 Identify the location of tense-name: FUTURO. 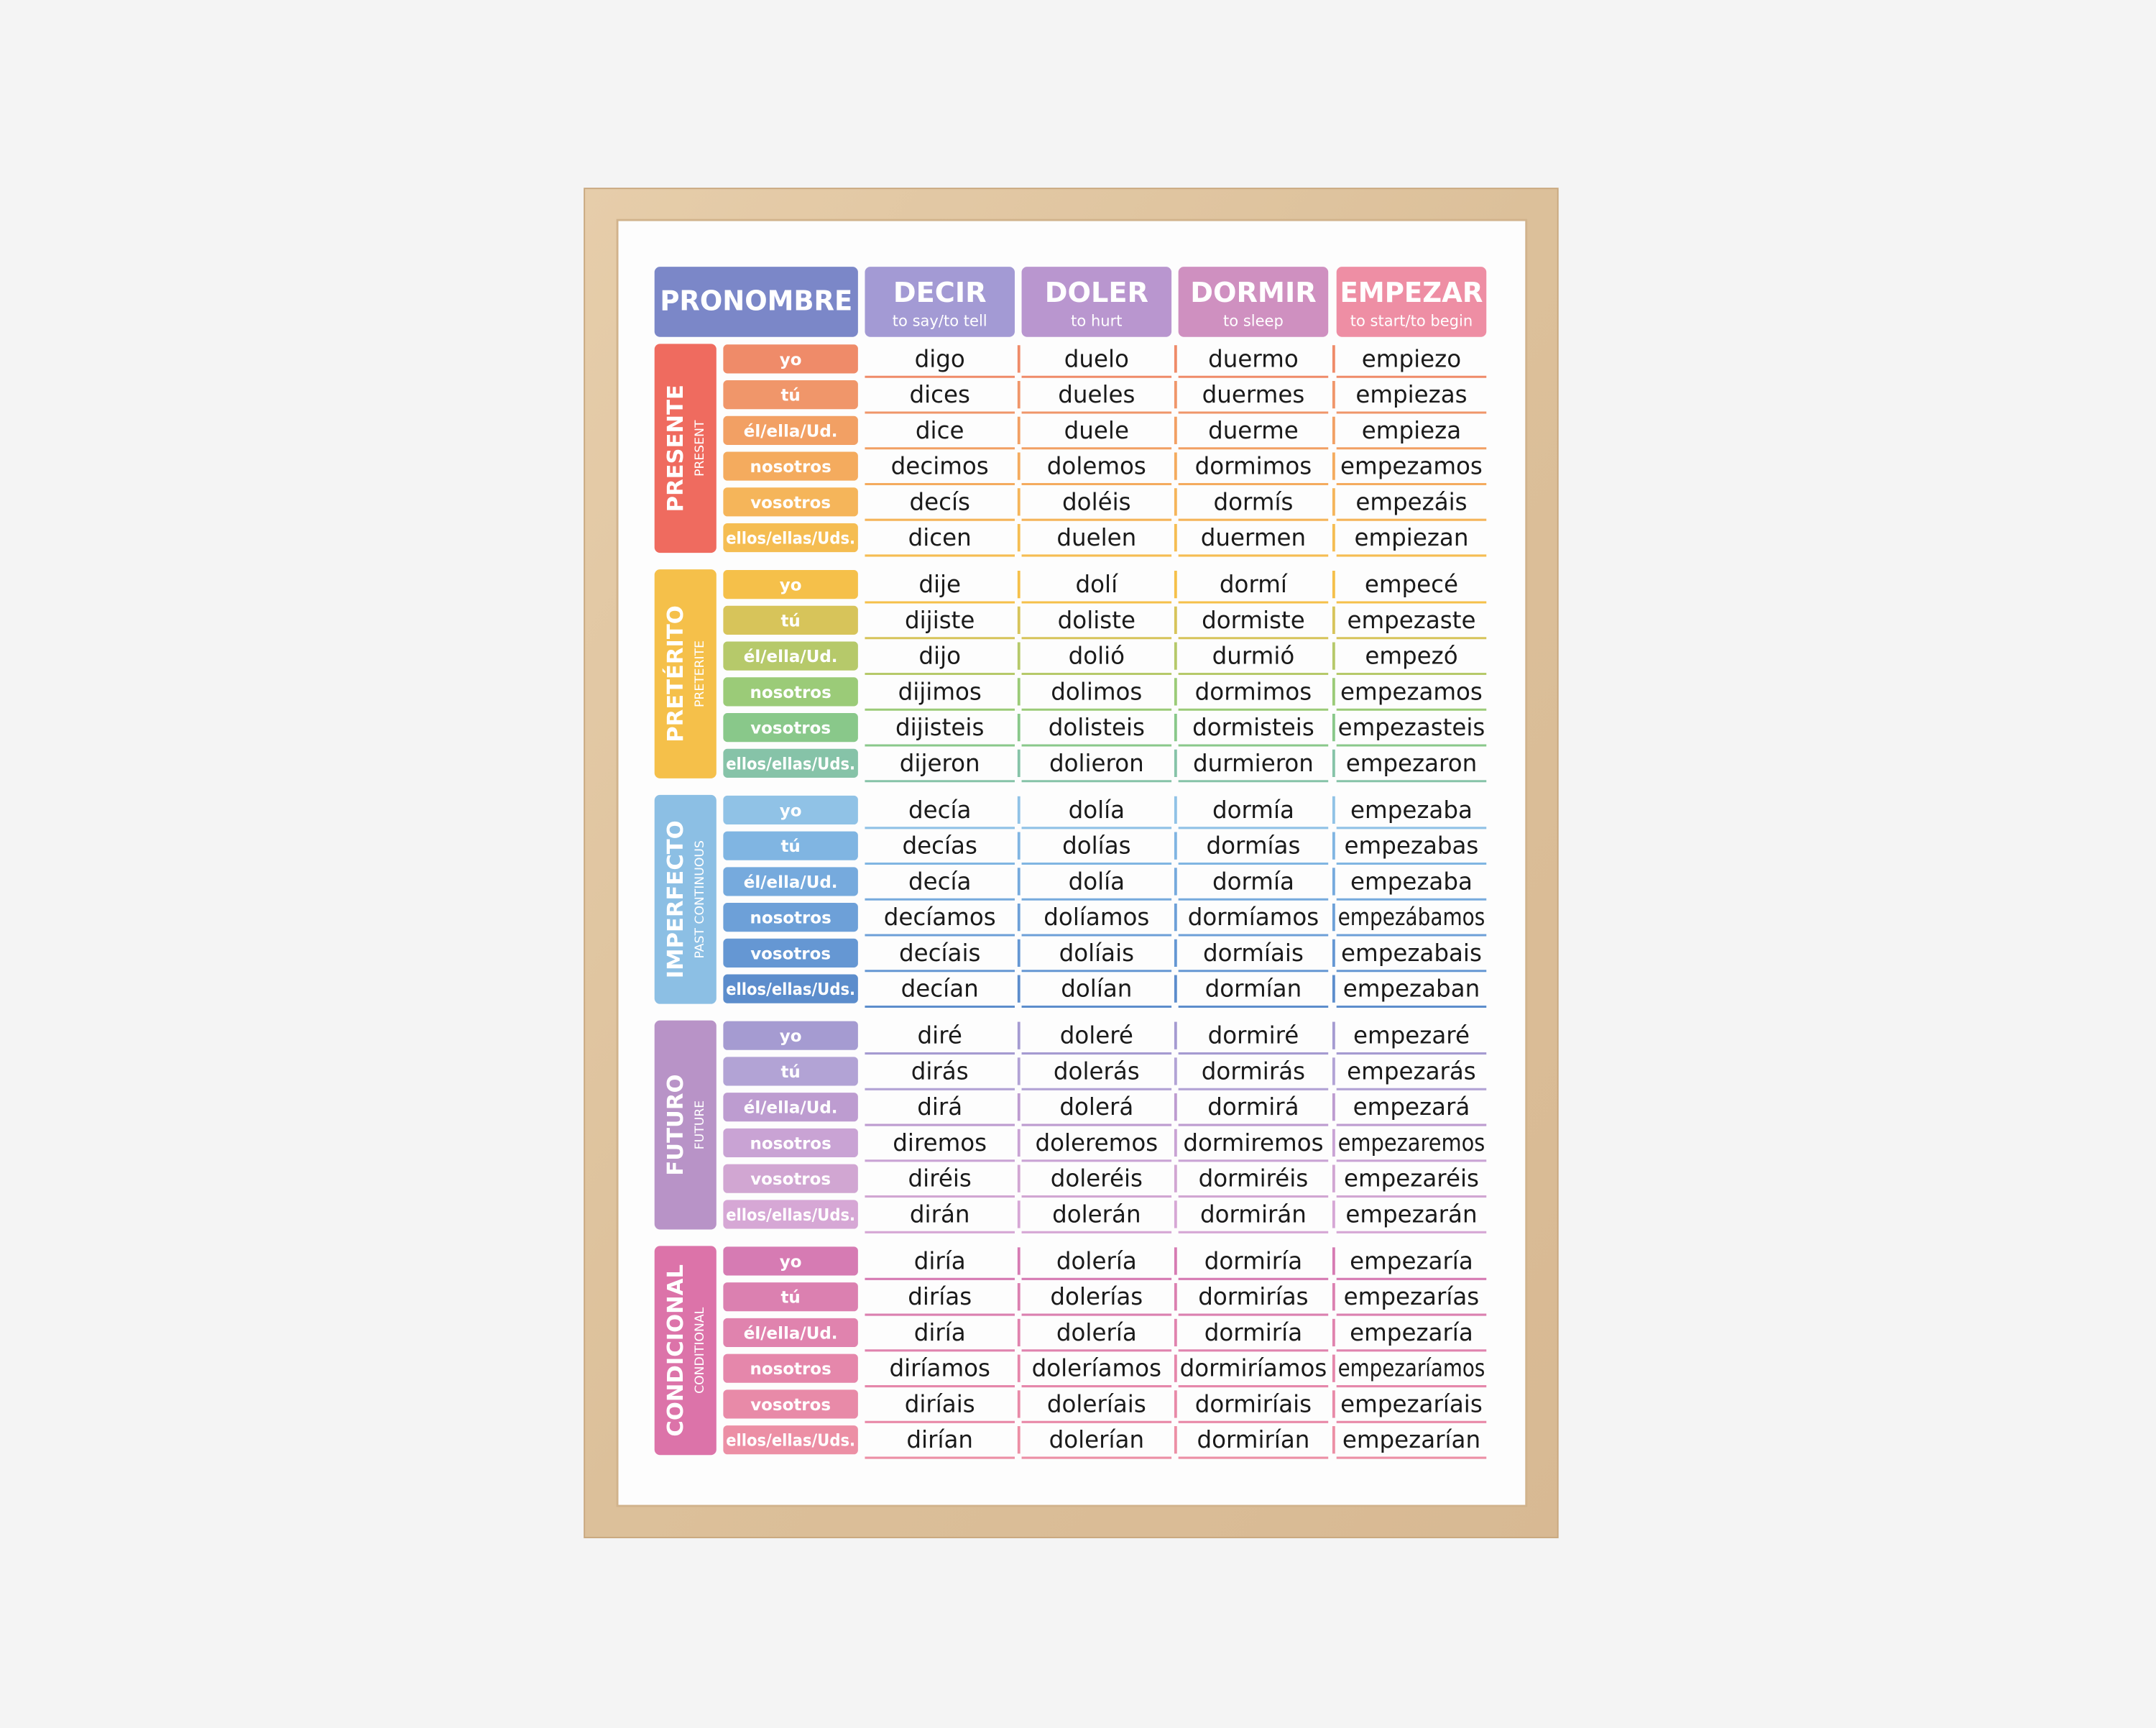
(675, 1125).